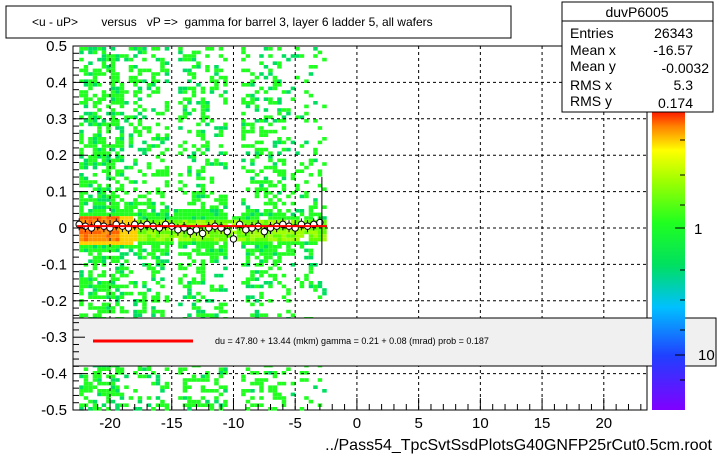  Describe the element at coordinates (56, 192) in the screenshot. I see `y-tick-label-6: 0.1` at that location.